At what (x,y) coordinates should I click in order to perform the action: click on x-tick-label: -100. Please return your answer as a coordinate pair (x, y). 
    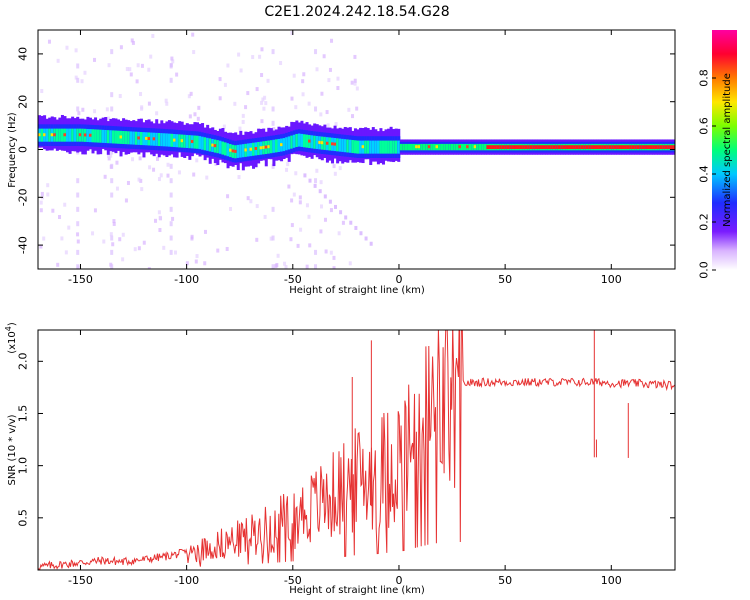
    Looking at the image, I should click on (186, 580).